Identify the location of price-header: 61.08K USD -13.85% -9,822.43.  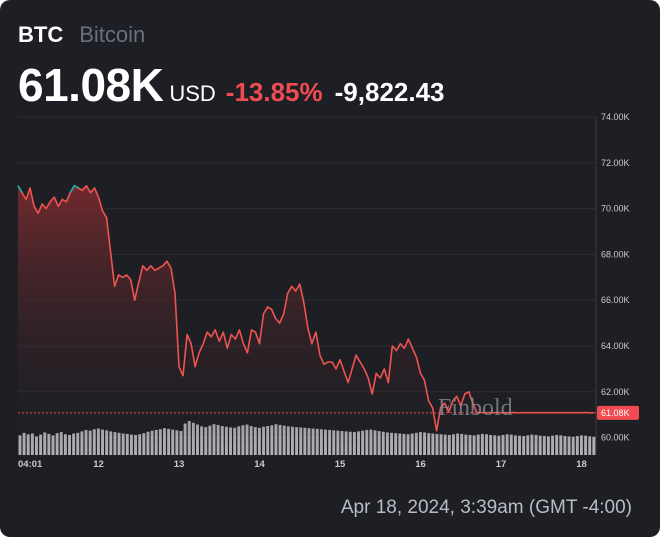
(231, 85).